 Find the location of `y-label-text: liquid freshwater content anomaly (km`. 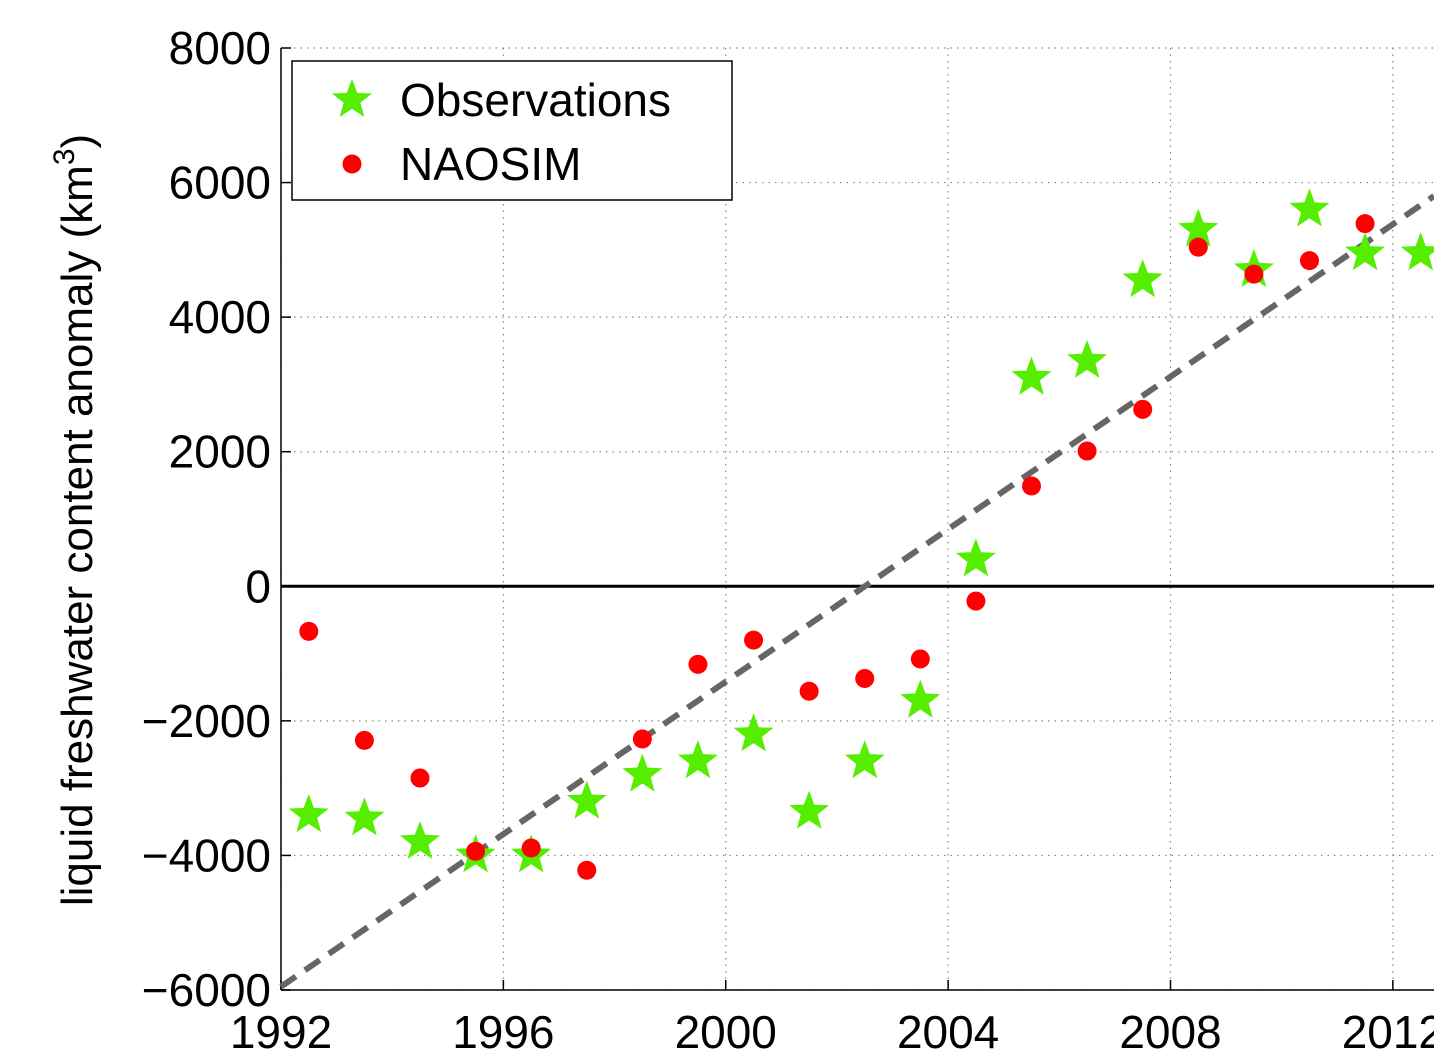

y-label-text: liquid freshwater content anomaly (km is located at coordinates (77, 535).